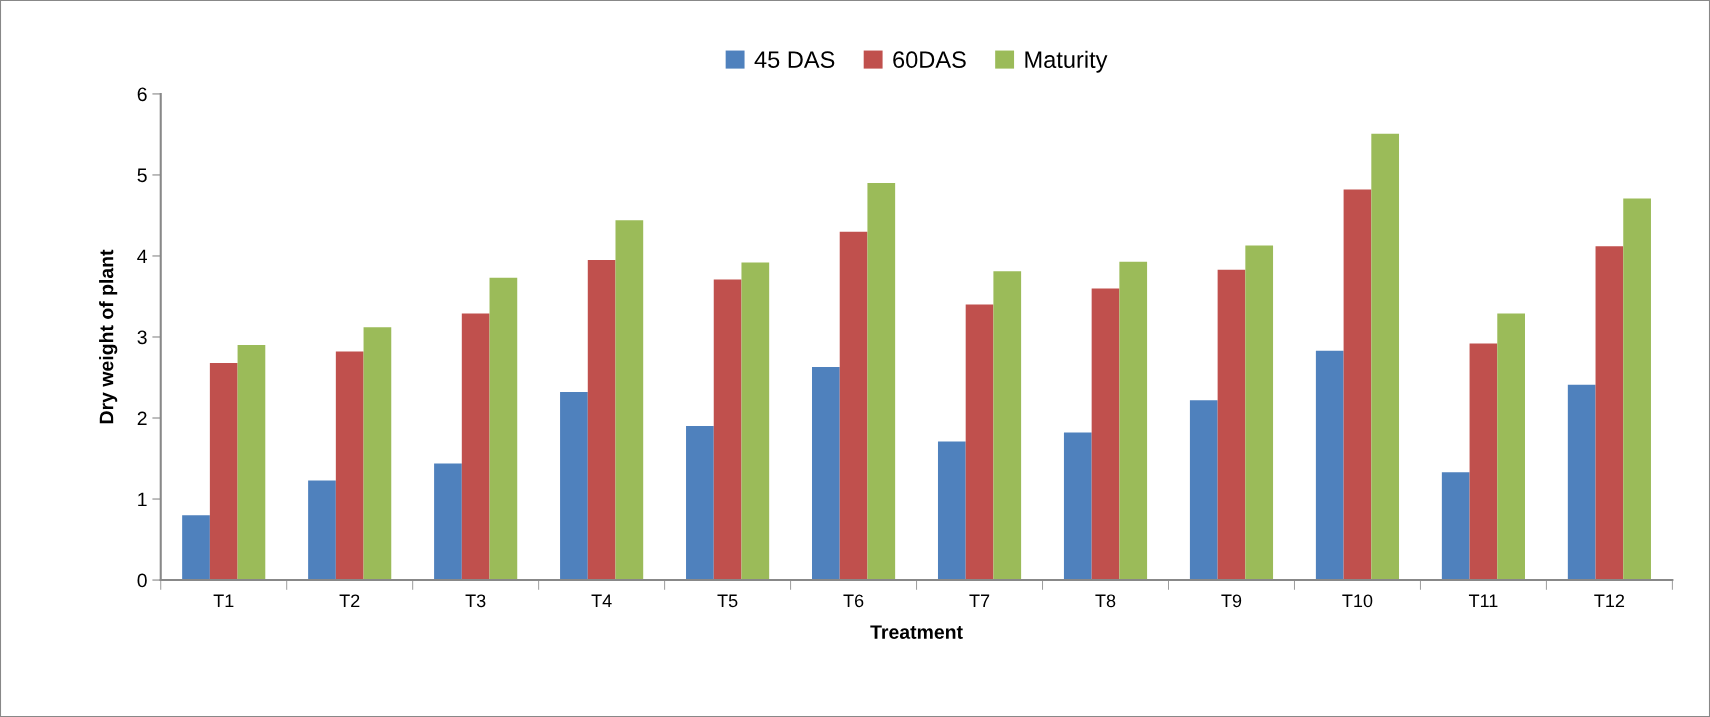  Describe the element at coordinates (1609, 601) in the screenshot. I see `x-tick-label: T12` at that location.